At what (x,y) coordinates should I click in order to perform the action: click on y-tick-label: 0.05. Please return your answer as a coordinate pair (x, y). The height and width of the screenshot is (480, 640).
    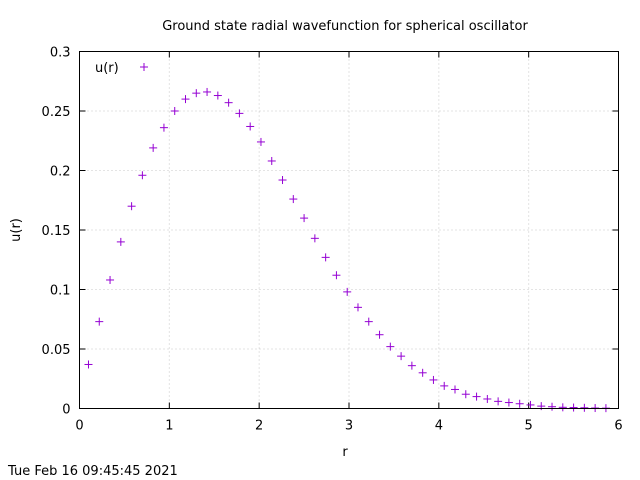
    Looking at the image, I should click on (56, 350).